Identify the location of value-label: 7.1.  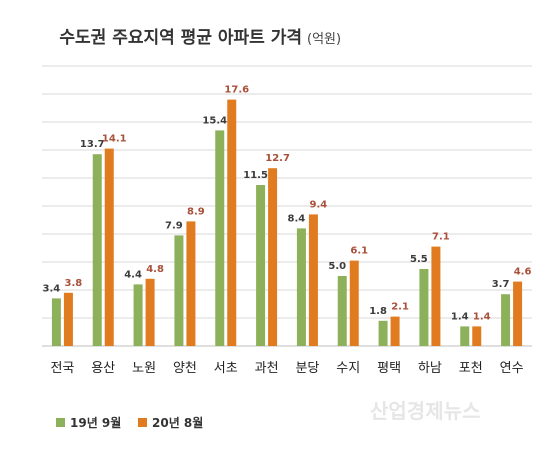
(441, 237).